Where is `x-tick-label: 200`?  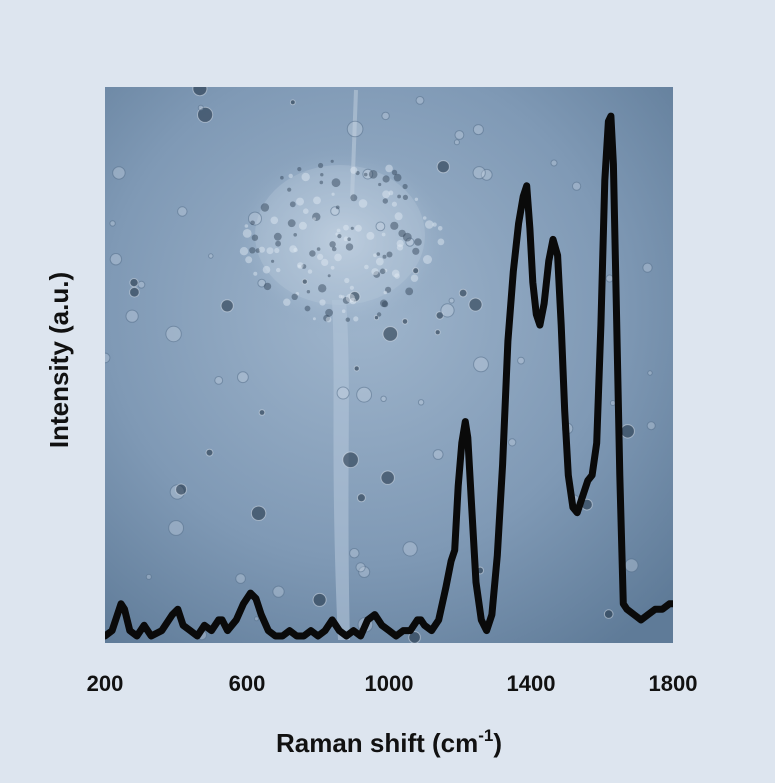
x-tick-label: 200 is located at coordinates (105, 683).